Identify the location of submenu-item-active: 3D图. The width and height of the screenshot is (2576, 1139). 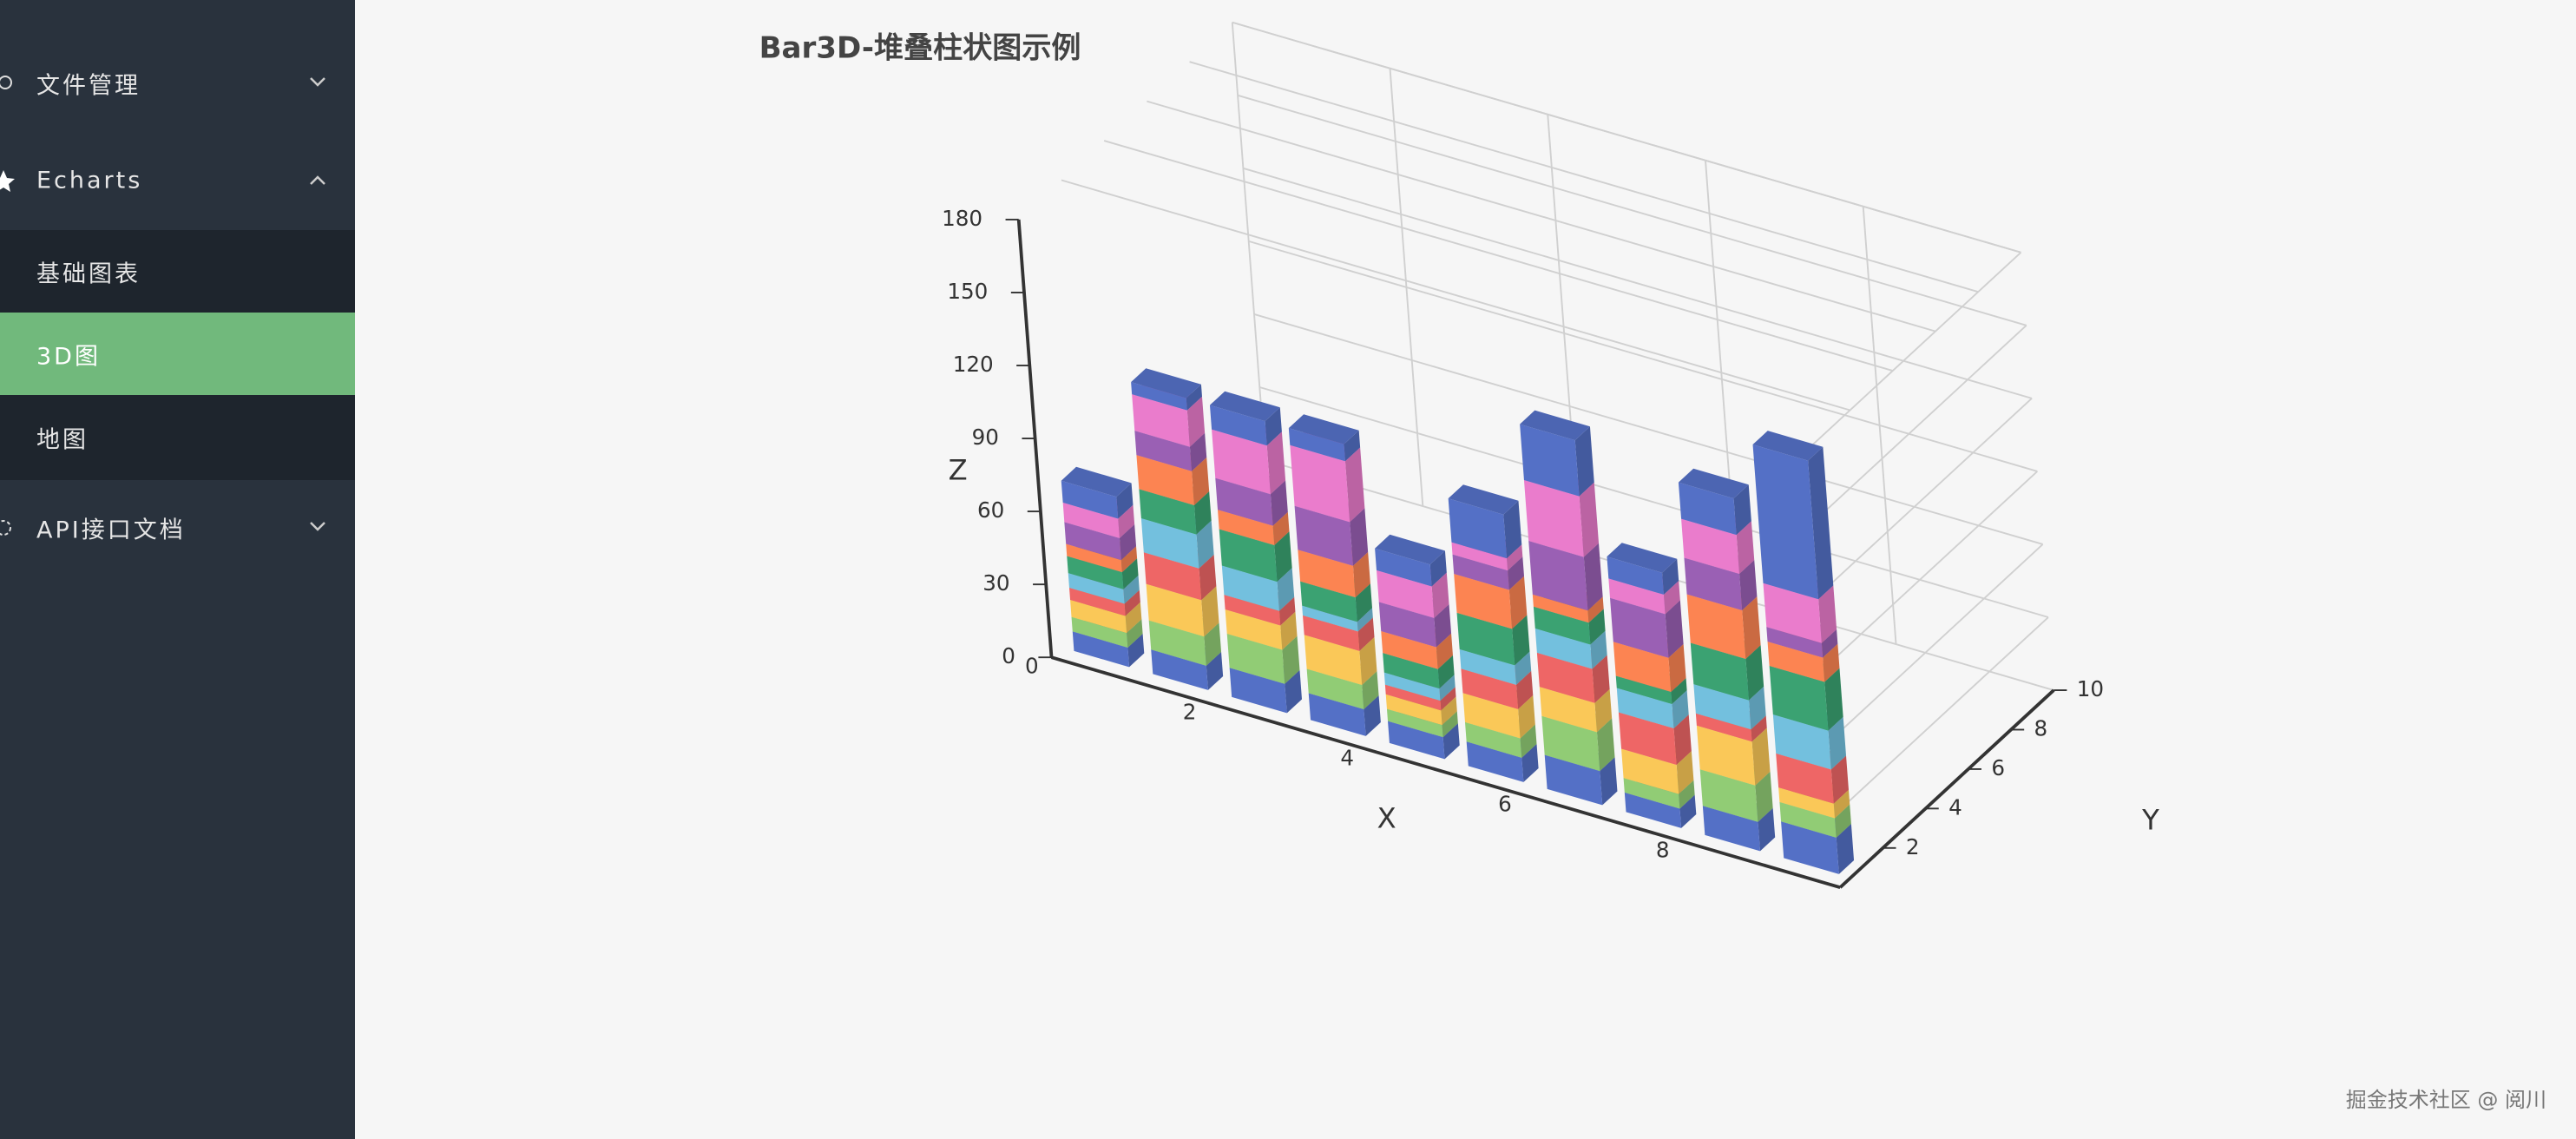
(178, 354).